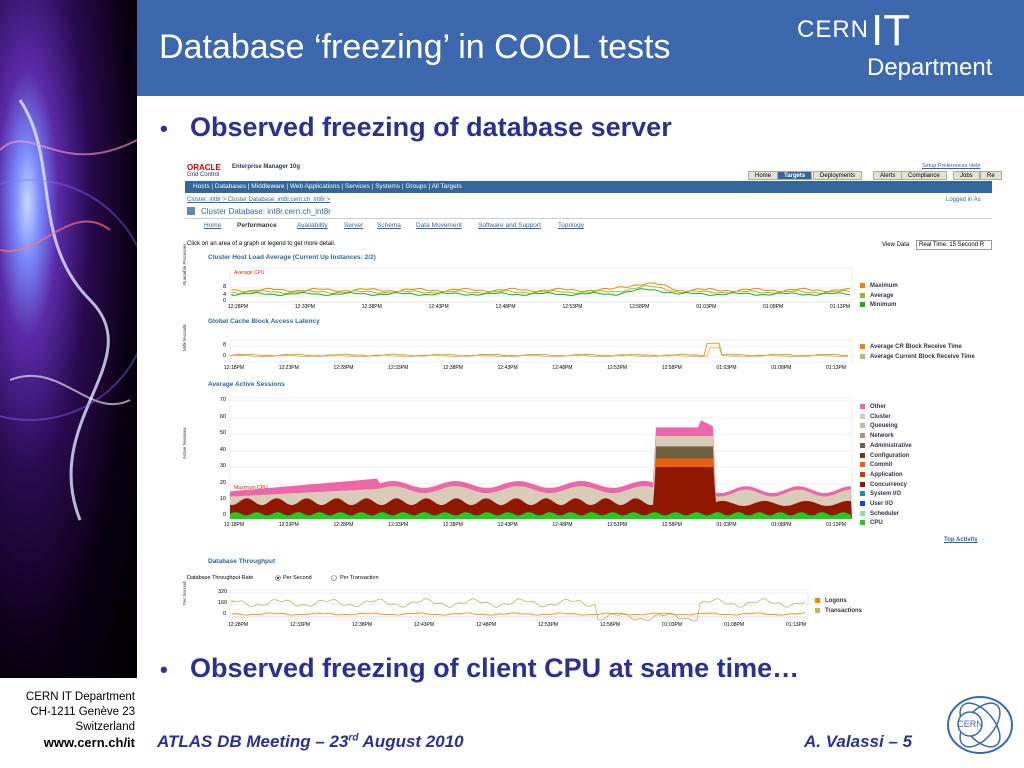 This screenshot has width=1024, height=768. I want to click on subtab-performance: Performance, so click(257, 225).